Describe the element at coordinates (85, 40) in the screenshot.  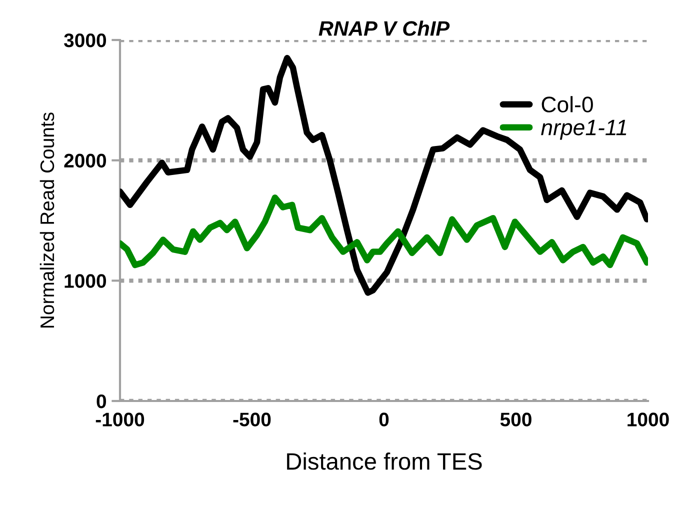
I see `y-tick-label: 3000` at that location.